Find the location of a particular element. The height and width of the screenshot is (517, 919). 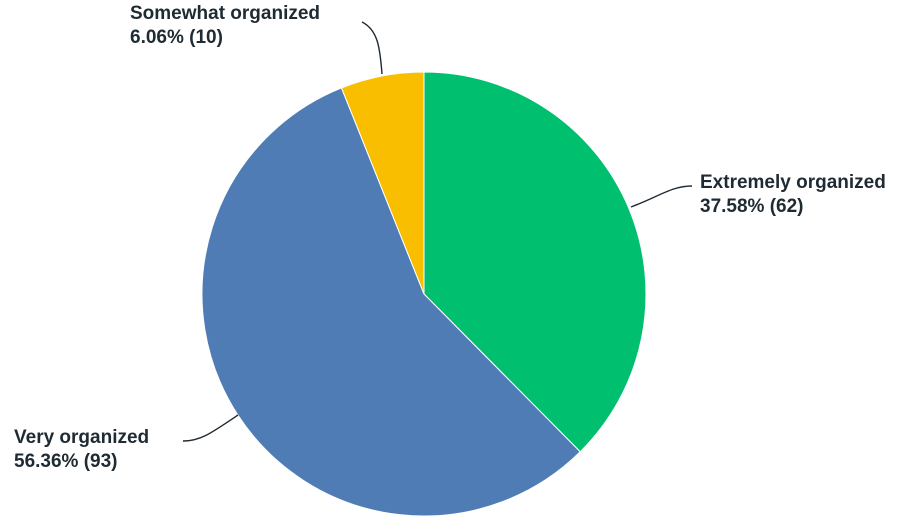

pie-slice-somewhat-organized is located at coordinates (382, 183).